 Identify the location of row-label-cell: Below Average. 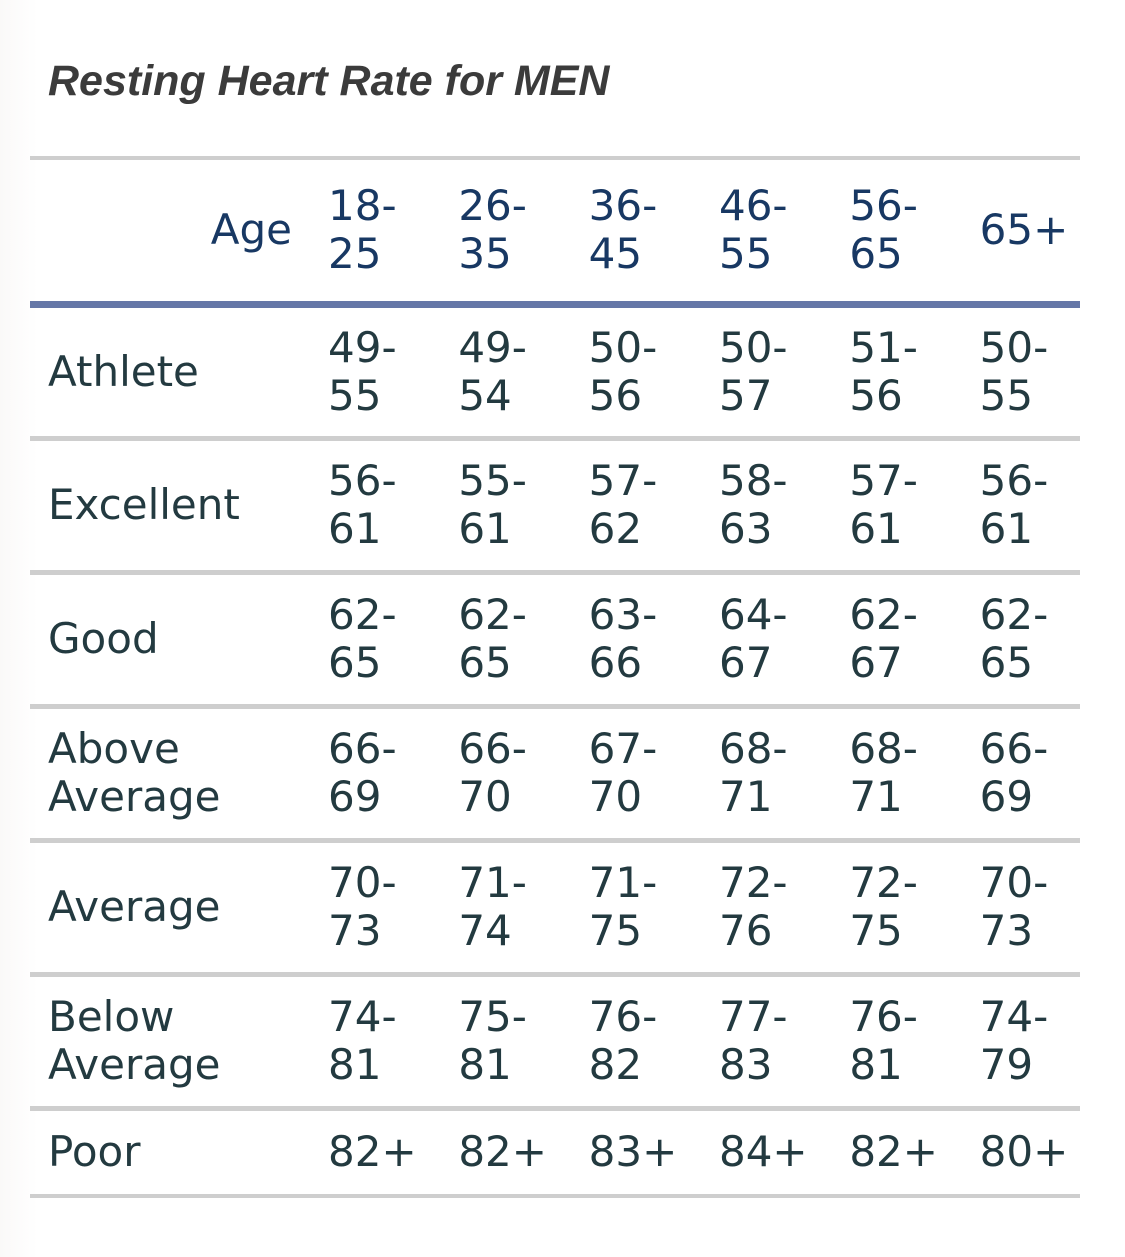
(134, 1040).